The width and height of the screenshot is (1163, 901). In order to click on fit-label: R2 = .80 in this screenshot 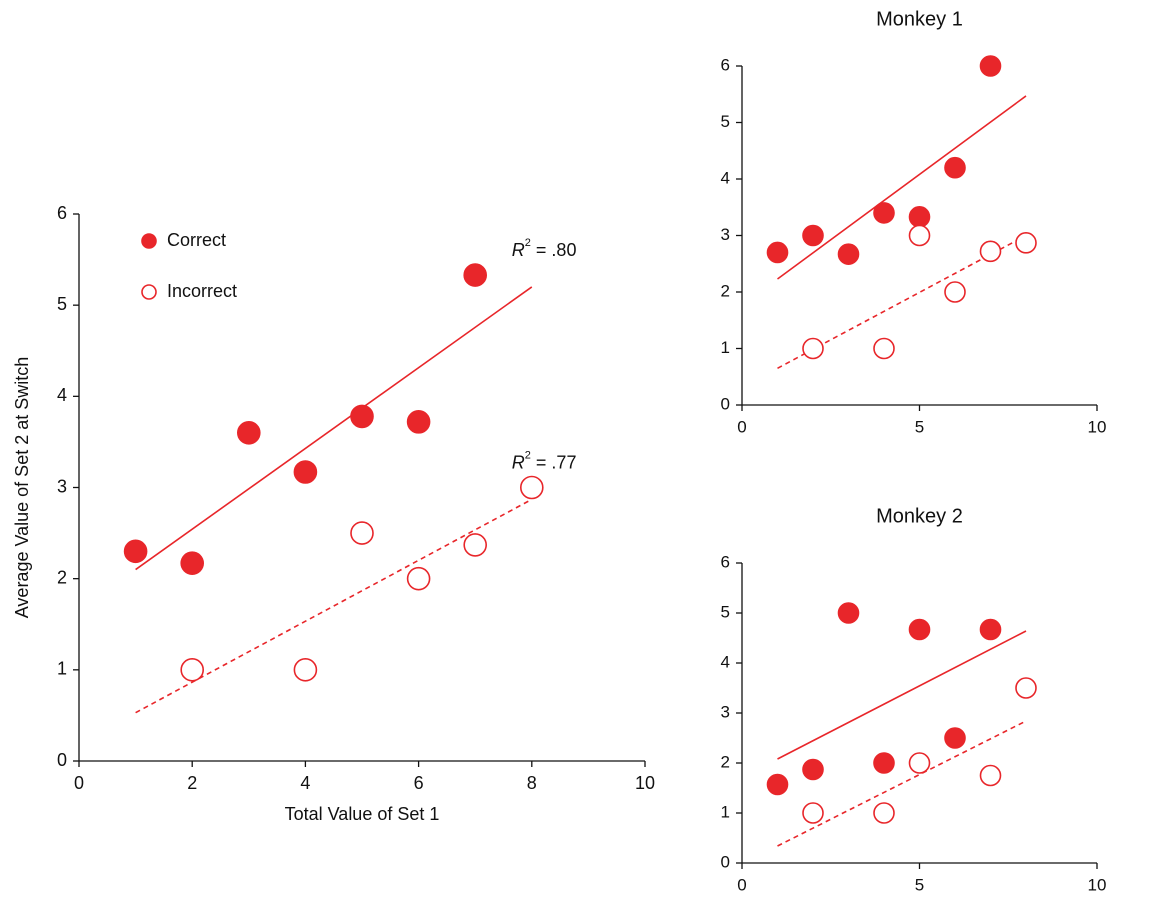, I will do `click(544, 248)`.